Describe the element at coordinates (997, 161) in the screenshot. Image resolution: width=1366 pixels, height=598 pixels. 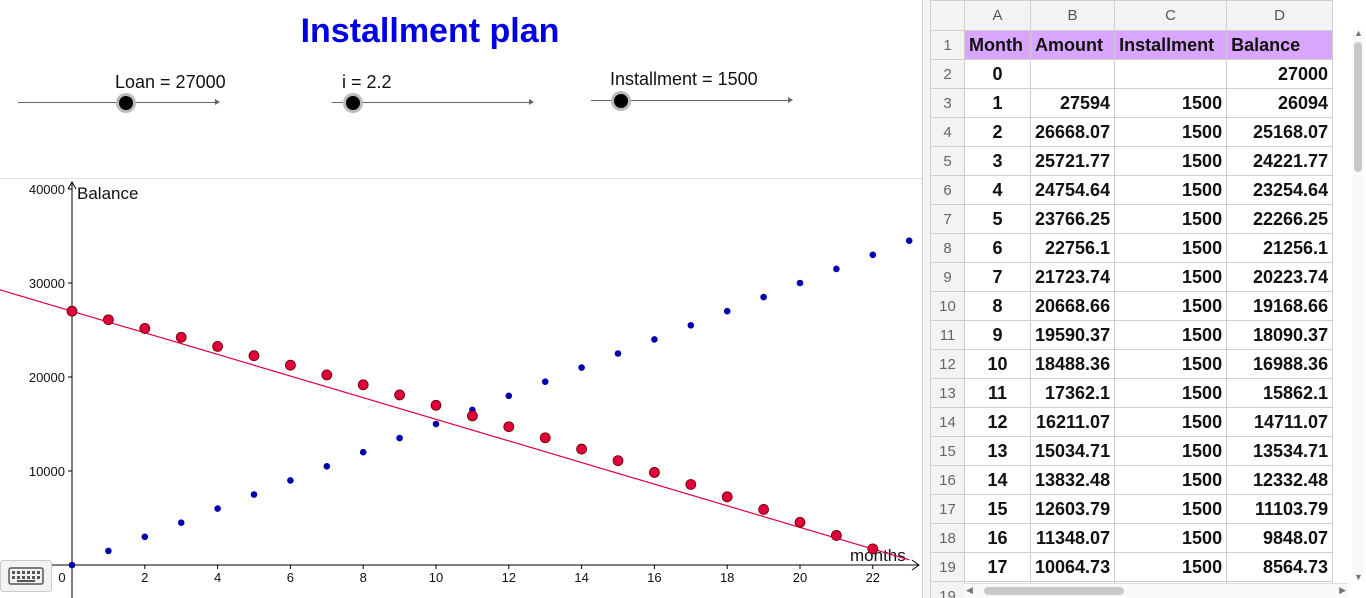
I see `cell-month: 3` at that location.